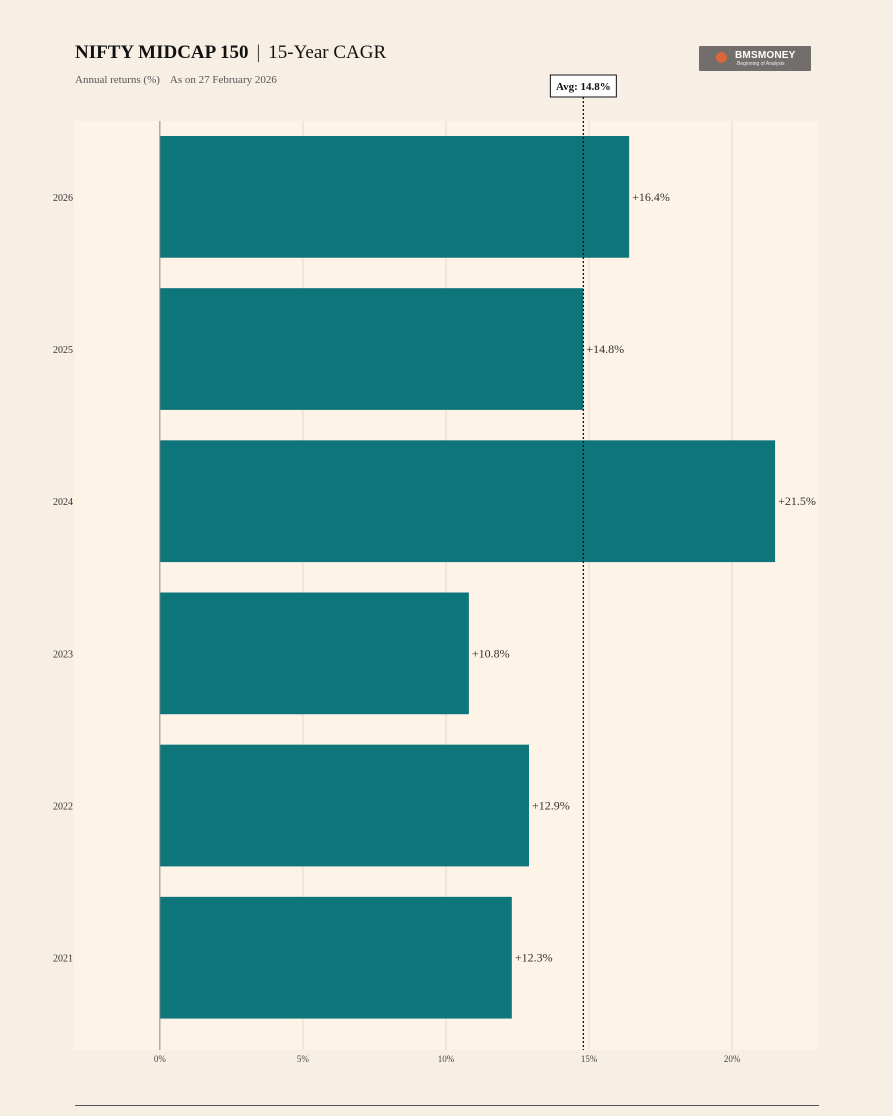 The height and width of the screenshot is (1116, 893). I want to click on logo-name: BMSMONEY, so click(765, 55).